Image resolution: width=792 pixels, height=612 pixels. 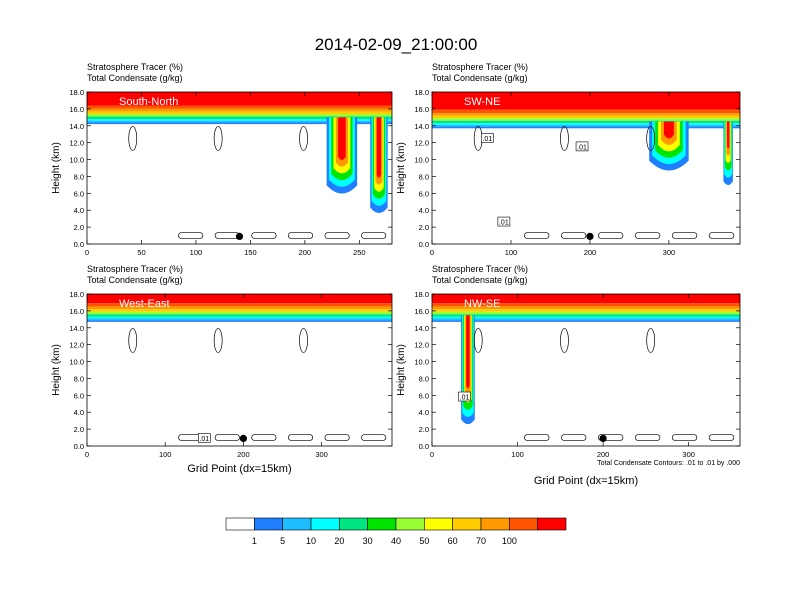 I want to click on x-tick-label: 250, so click(x=359, y=252).